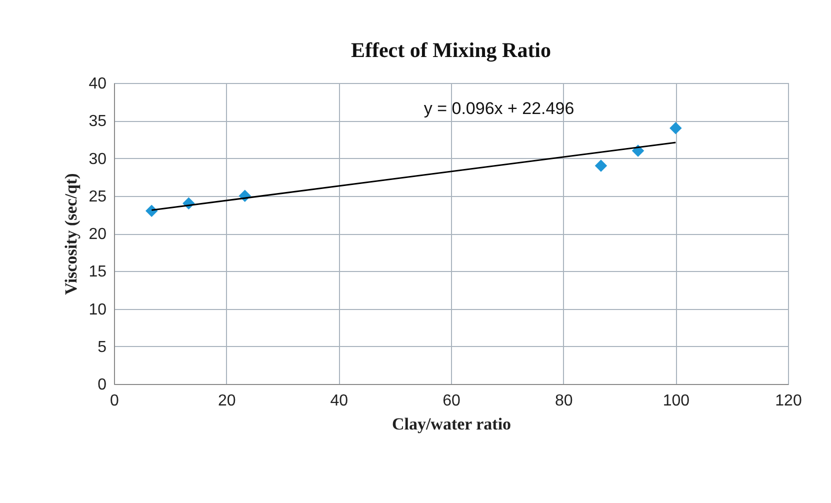 This screenshot has width=831, height=503. I want to click on x-tick-label: 0, so click(115, 401).